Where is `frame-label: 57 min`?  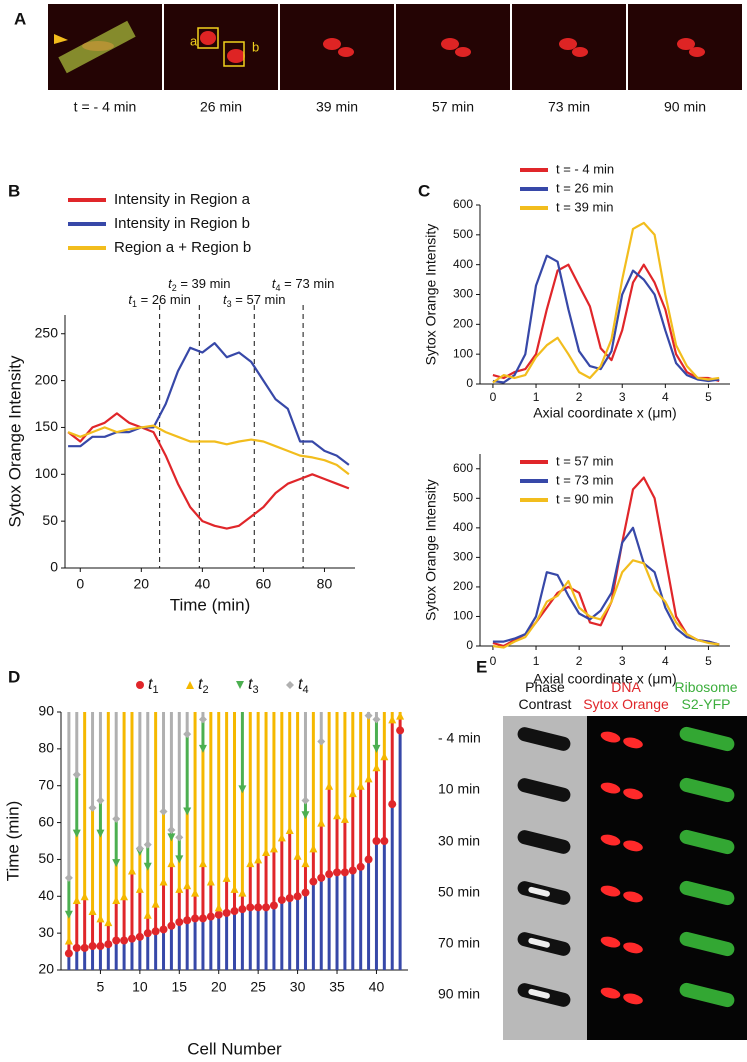 frame-label: 57 min is located at coordinates (453, 107).